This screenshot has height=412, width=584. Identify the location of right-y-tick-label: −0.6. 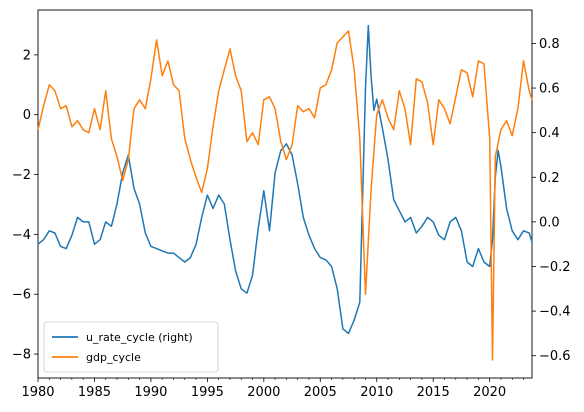
(555, 356).